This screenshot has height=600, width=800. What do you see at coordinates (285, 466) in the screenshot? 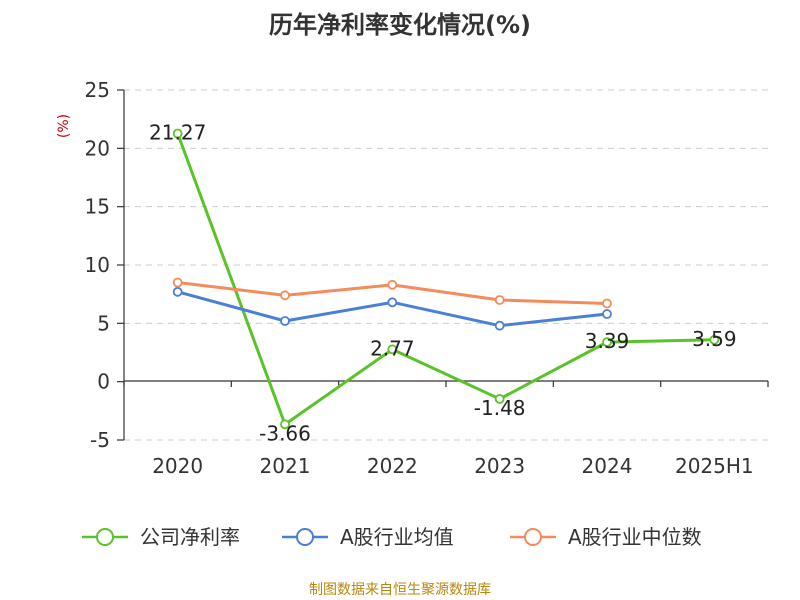
I see `x-tick-label: 2021` at bounding box center [285, 466].